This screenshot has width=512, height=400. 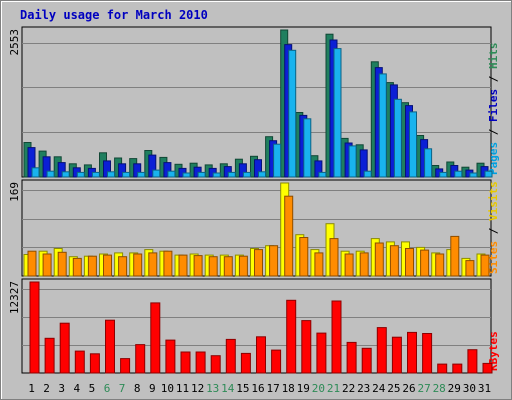 I want to click on day-label-31: 31, so click(x=484, y=388).